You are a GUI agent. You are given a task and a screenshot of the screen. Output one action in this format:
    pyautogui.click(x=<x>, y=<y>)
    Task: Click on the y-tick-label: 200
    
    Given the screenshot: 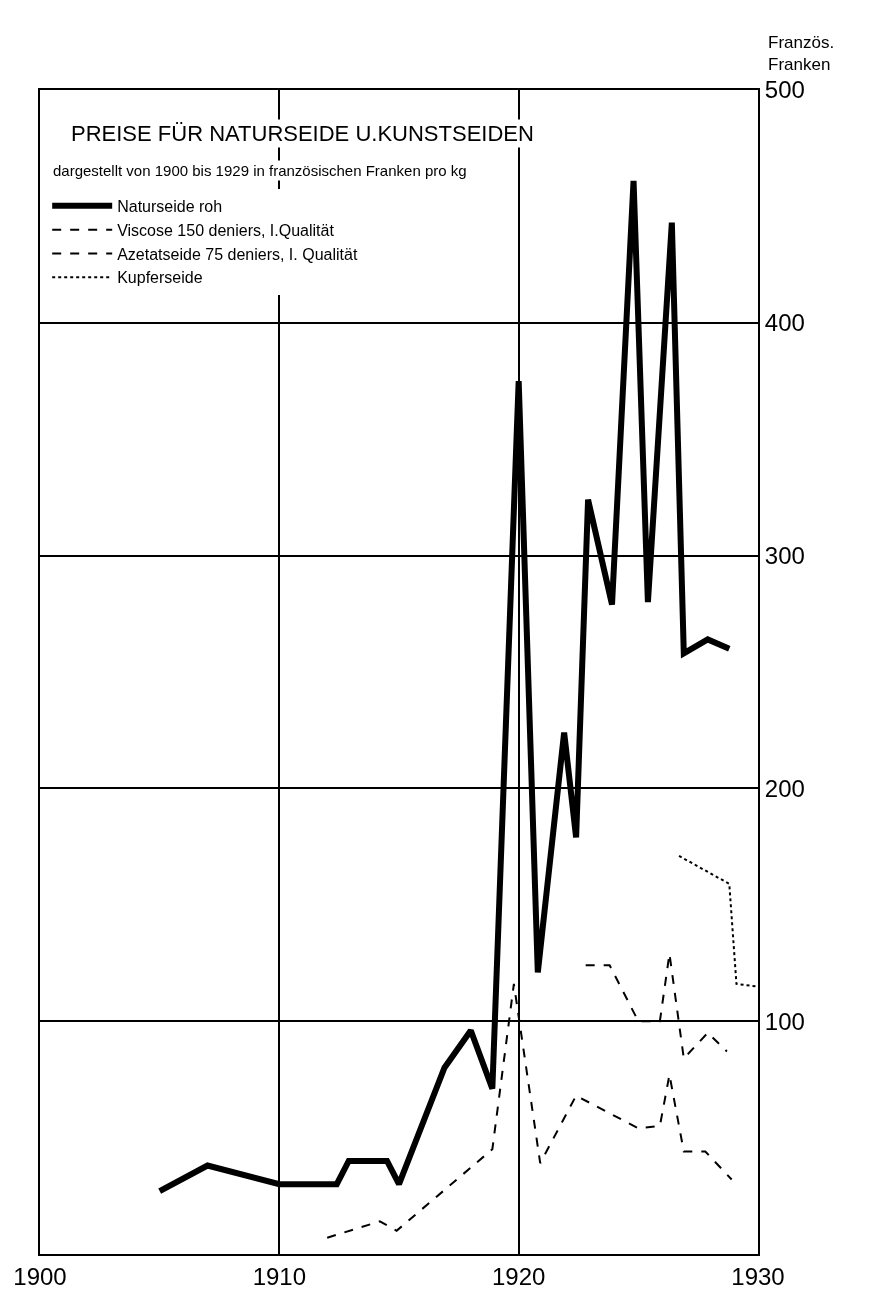 What is the action you would take?
    pyautogui.click(x=784, y=788)
    